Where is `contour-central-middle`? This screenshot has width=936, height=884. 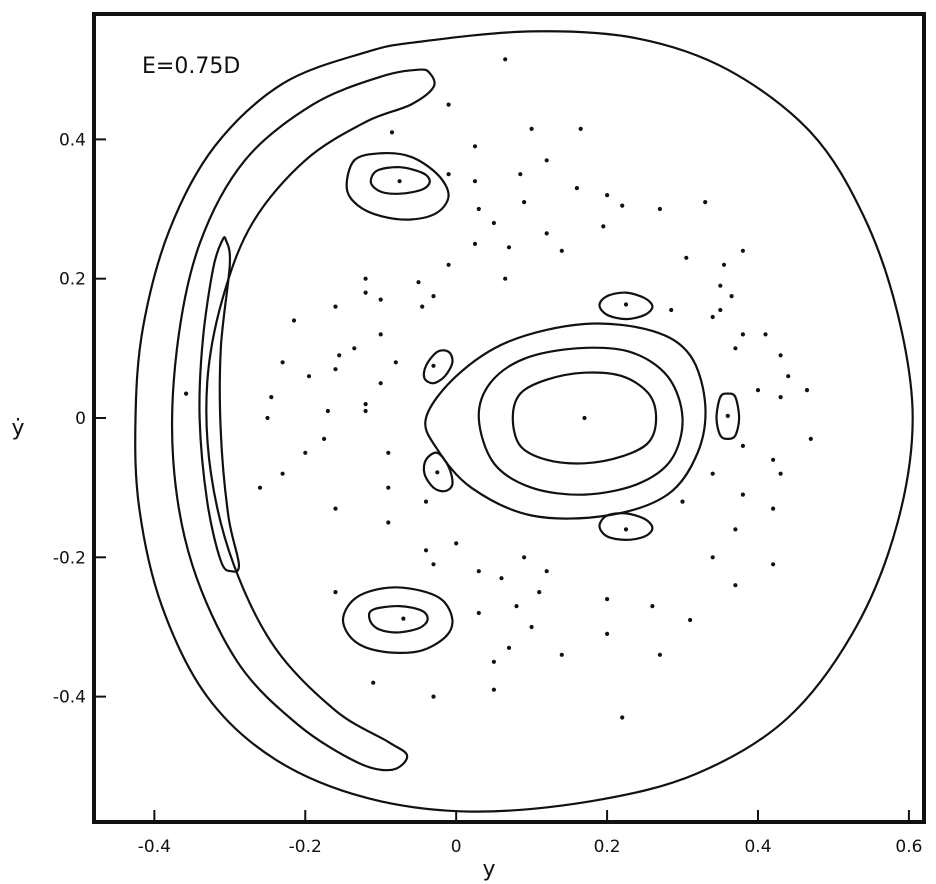
contour-central-middle is located at coordinates (580, 421).